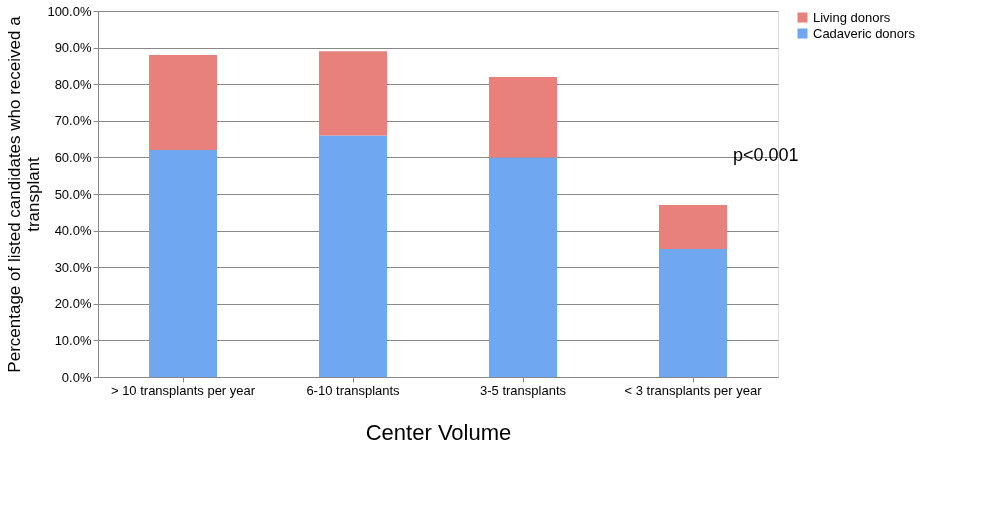 This screenshot has width=1003, height=505. What do you see at coordinates (24, 194) in the screenshot?
I see `y-axis-title: Percentage of listed candidates who received a transplant` at bounding box center [24, 194].